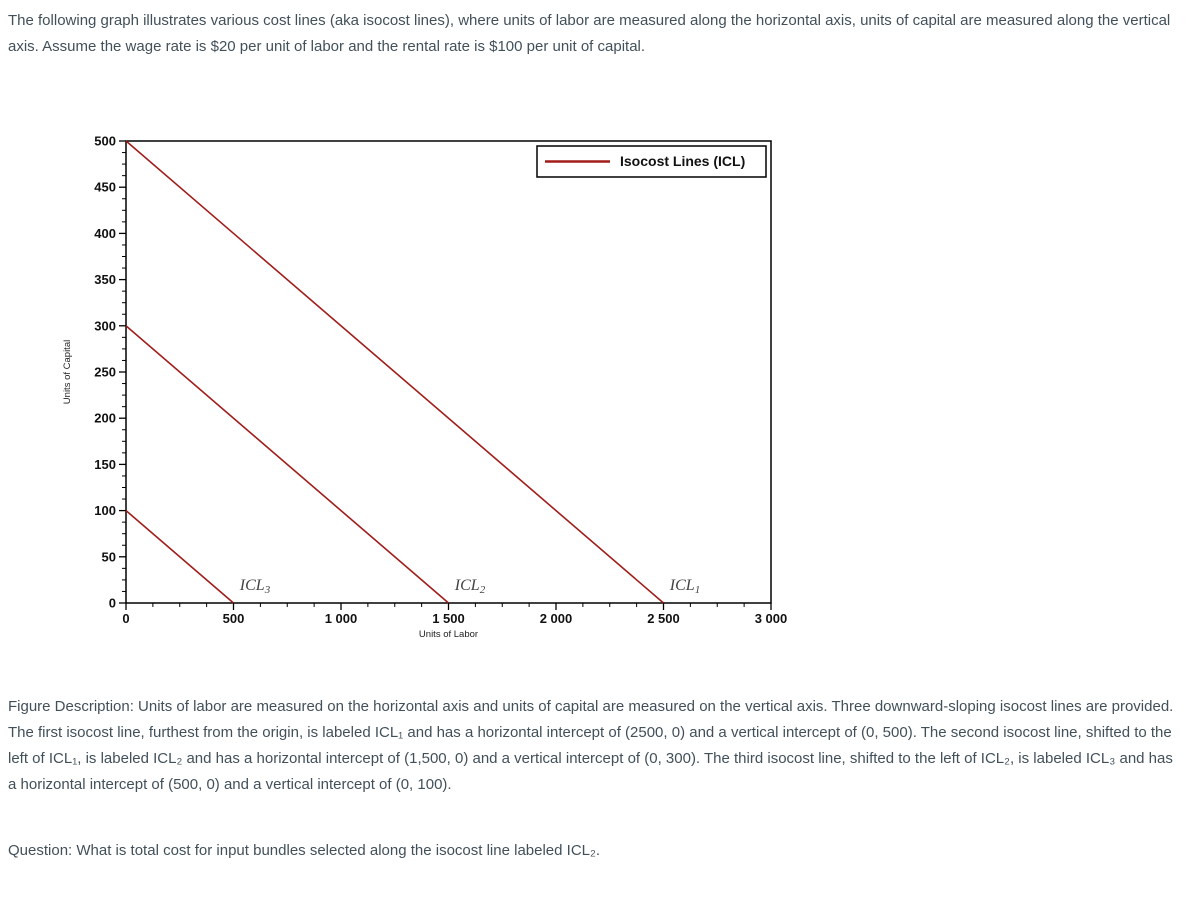 The width and height of the screenshot is (1187, 914). What do you see at coordinates (105, 325) in the screenshot?
I see `y-tick-label: 300` at bounding box center [105, 325].